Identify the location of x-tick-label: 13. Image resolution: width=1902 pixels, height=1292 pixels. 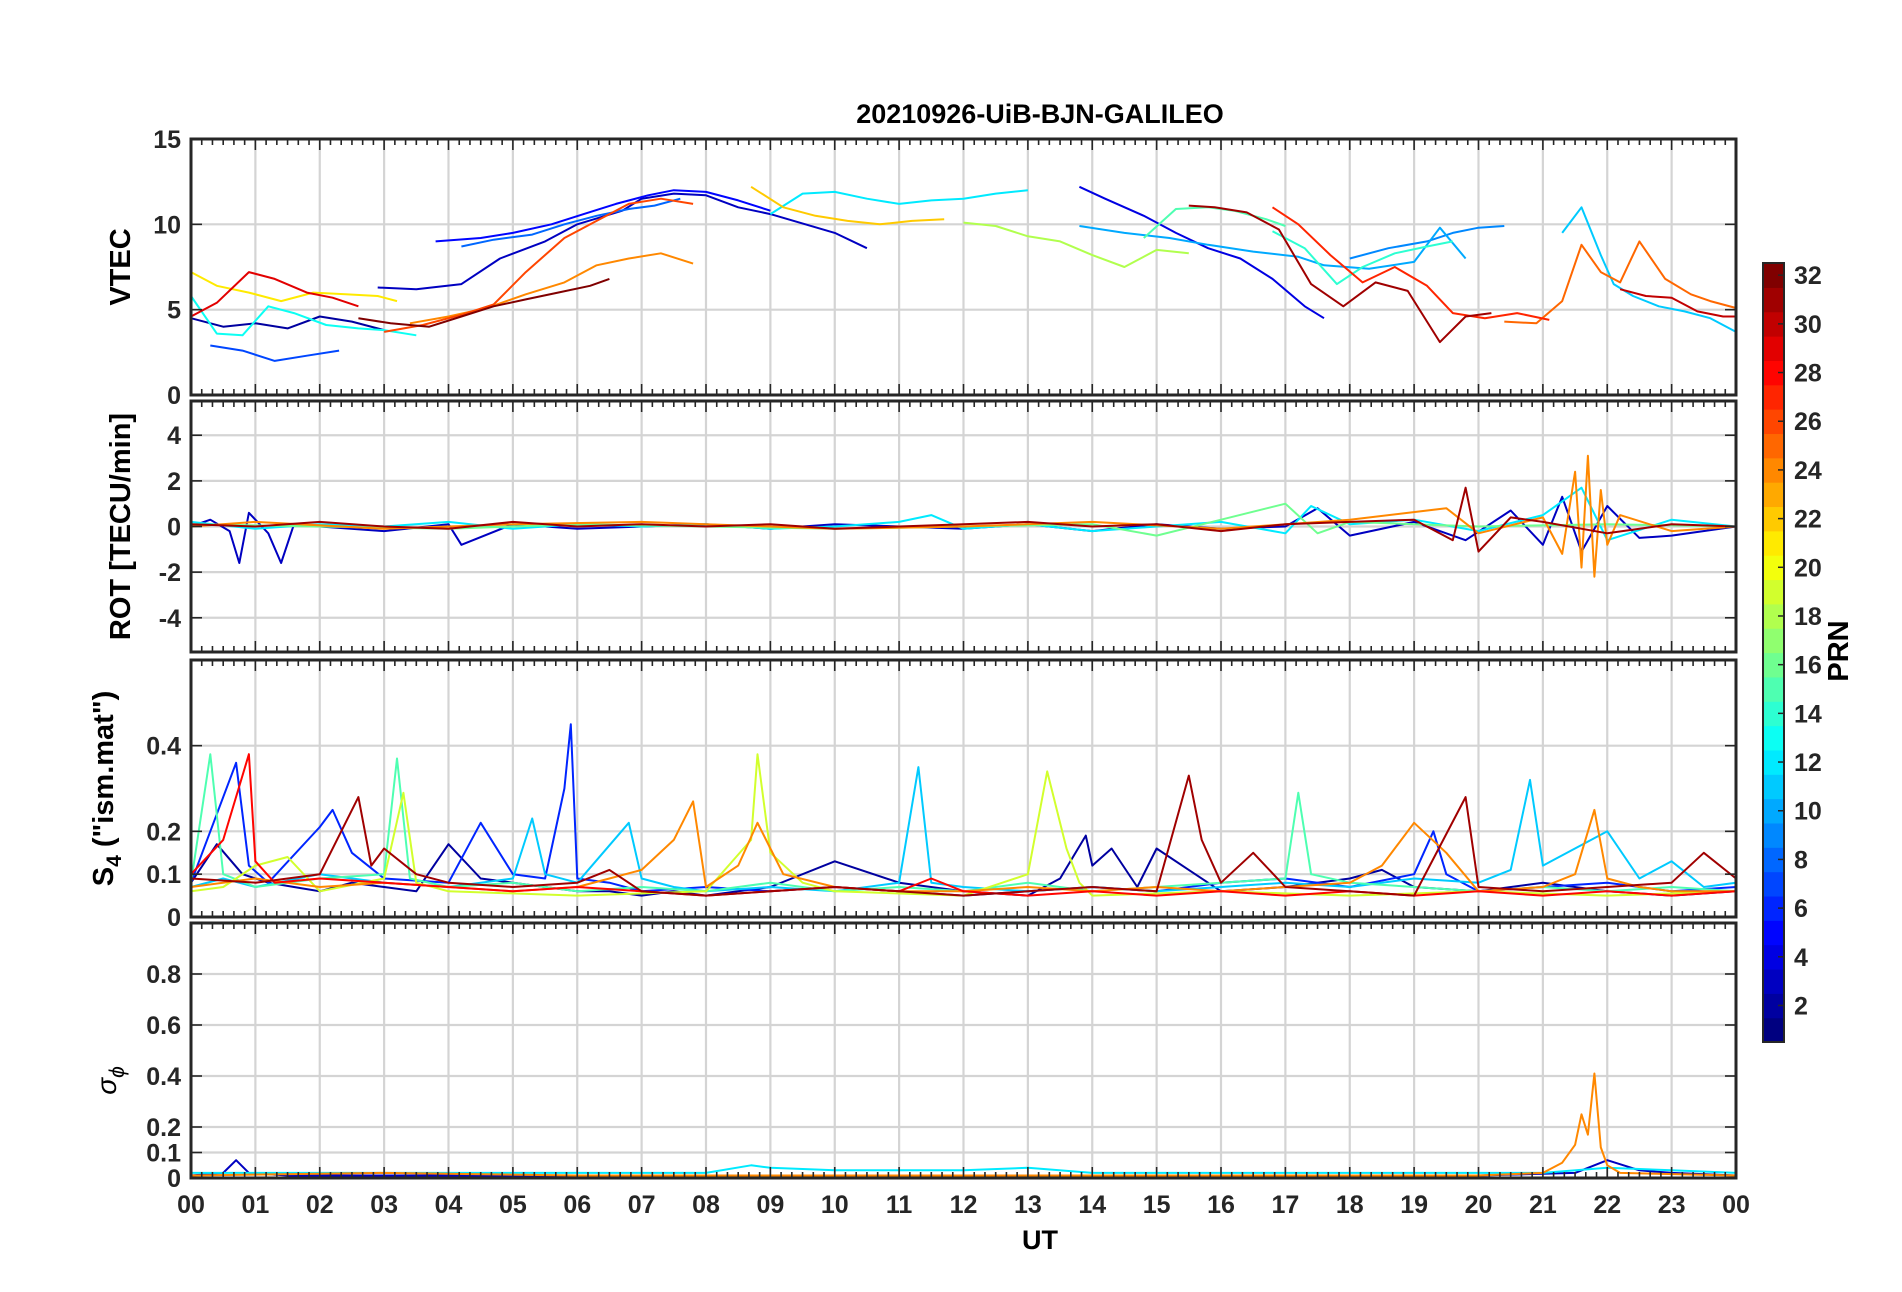
(1028, 1205).